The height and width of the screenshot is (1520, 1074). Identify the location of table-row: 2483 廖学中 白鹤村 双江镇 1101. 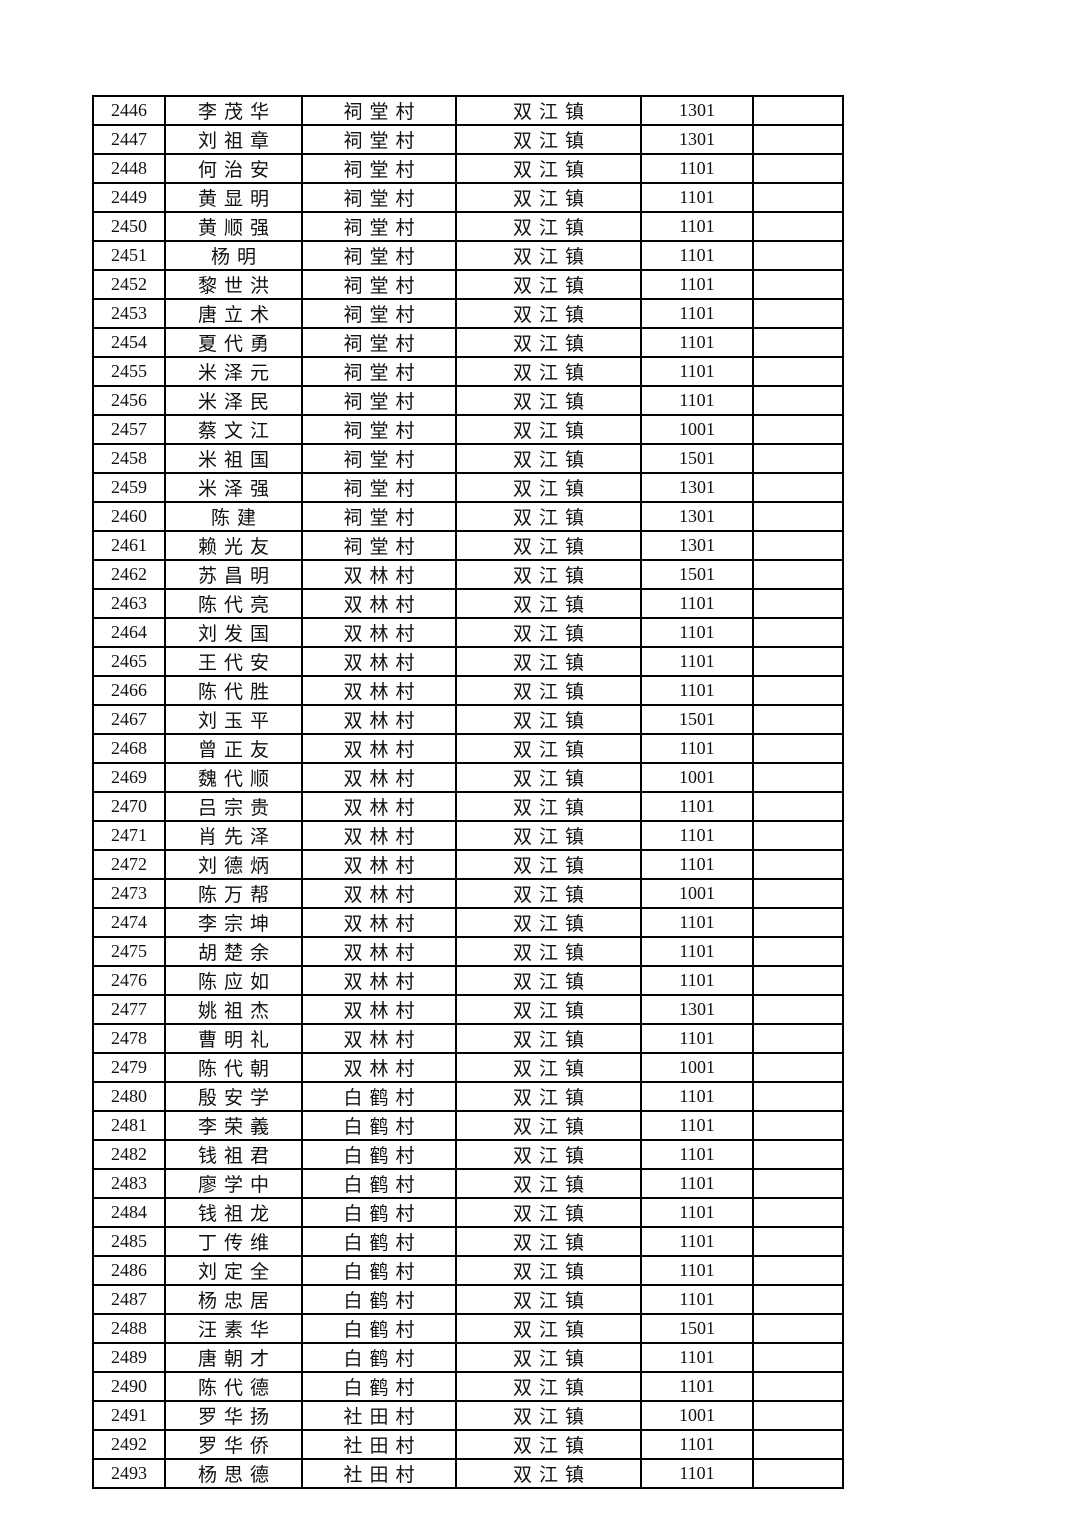
(468, 1183).